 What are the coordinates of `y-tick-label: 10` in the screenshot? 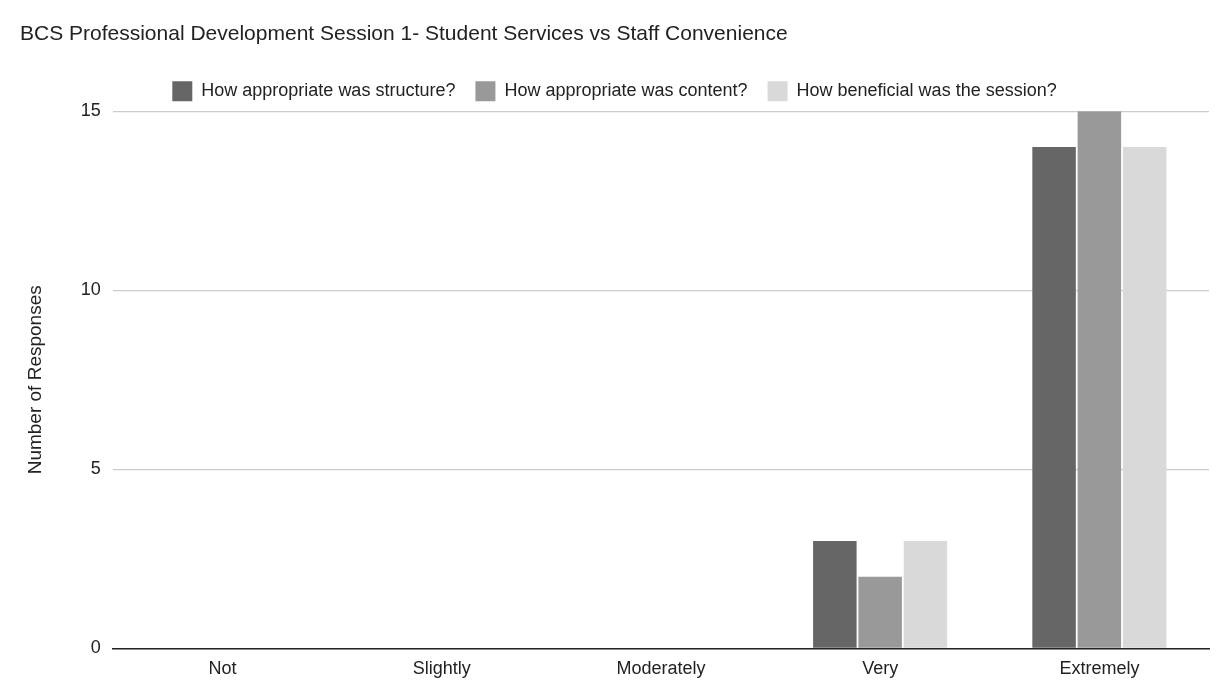 It's located at (90, 289).